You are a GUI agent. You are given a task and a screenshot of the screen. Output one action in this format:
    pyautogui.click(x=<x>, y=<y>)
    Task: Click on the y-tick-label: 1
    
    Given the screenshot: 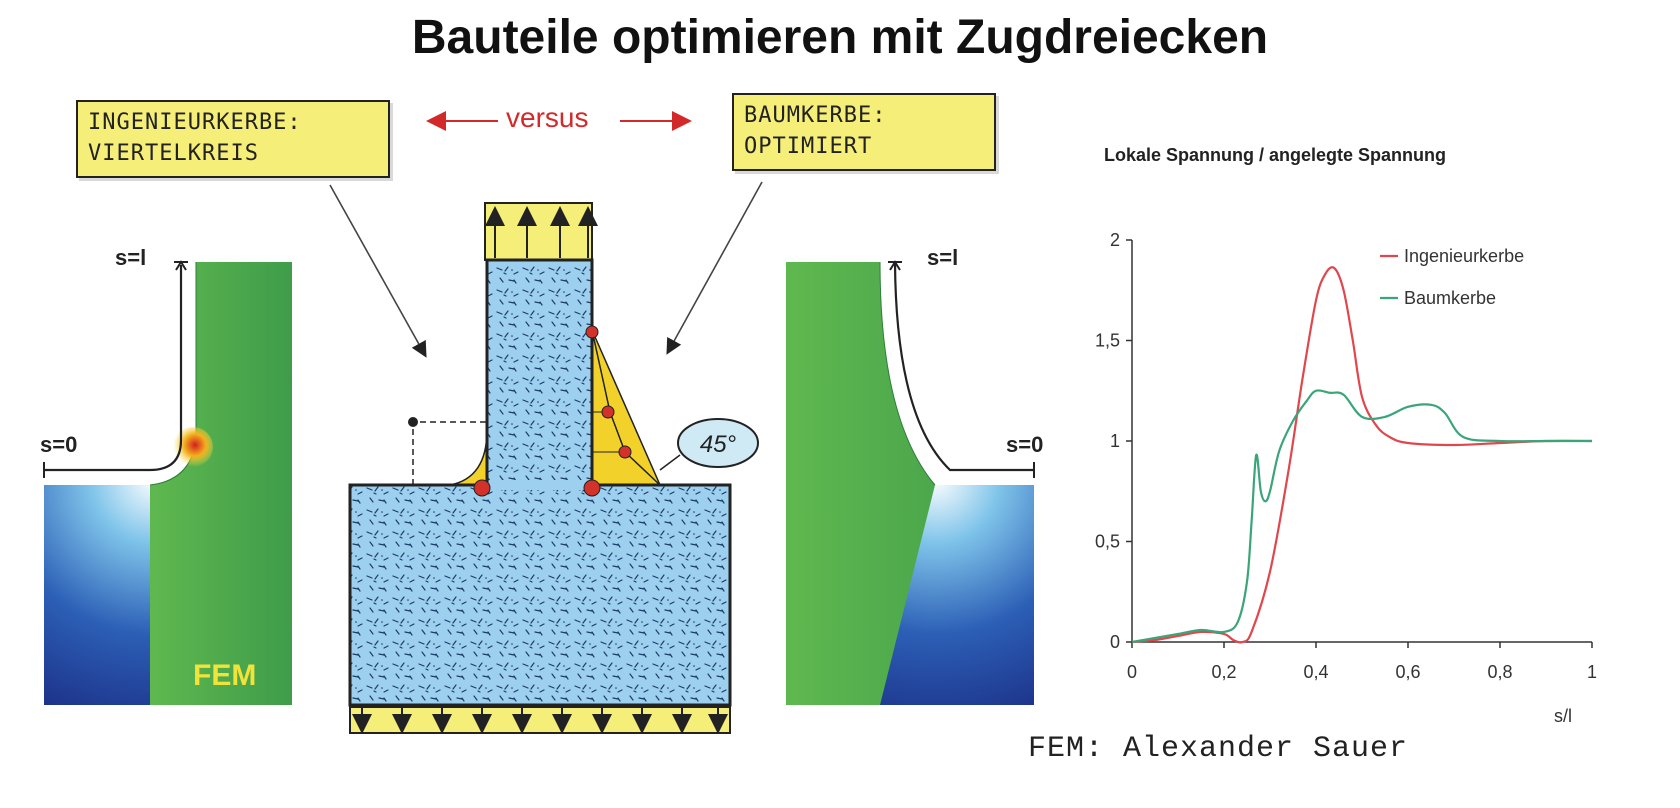 What is the action you would take?
    pyautogui.click(x=1115, y=441)
    